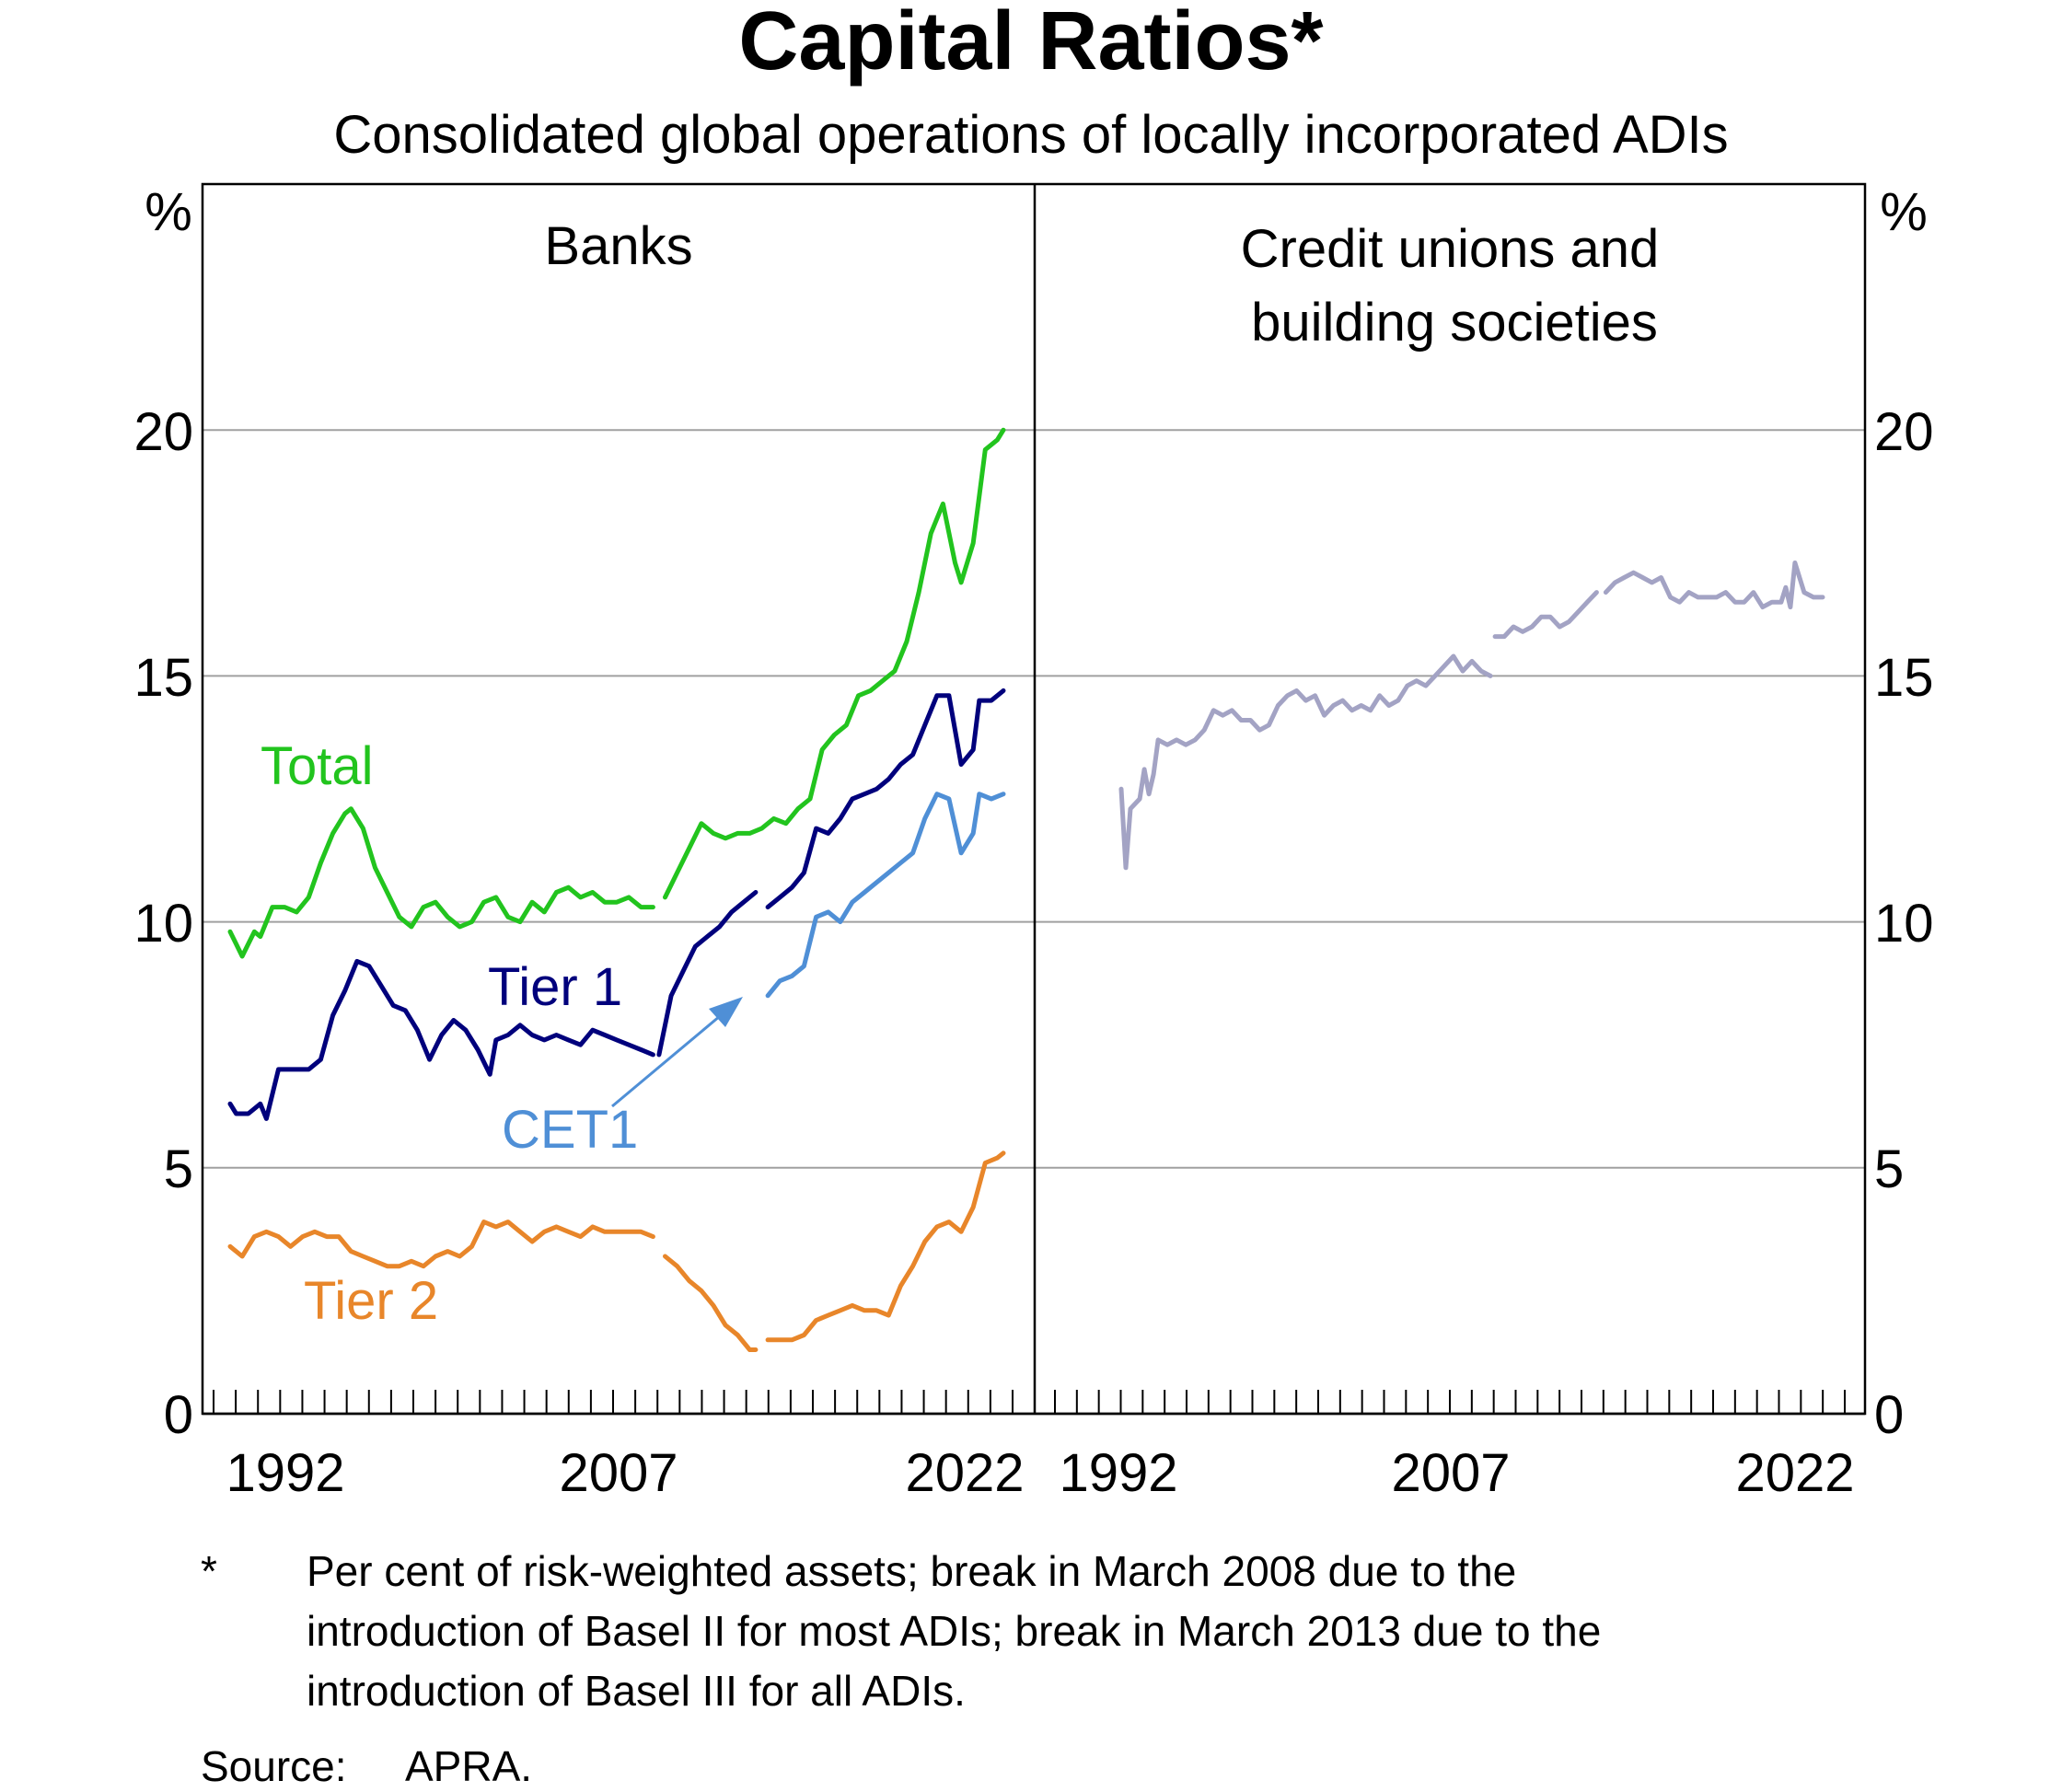 The width and height of the screenshot is (2062, 1792). What do you see at coordinates (666, 1061) in the screenshot?
I see `cet1-arrow-shaft` at bounding box center [666, 1061].